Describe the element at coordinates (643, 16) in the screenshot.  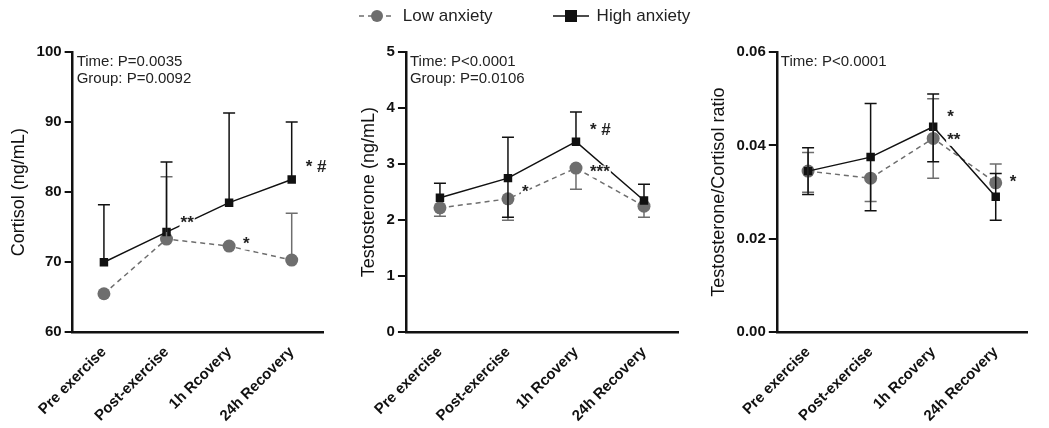
I see `legend-label: High anxiety` at that location.